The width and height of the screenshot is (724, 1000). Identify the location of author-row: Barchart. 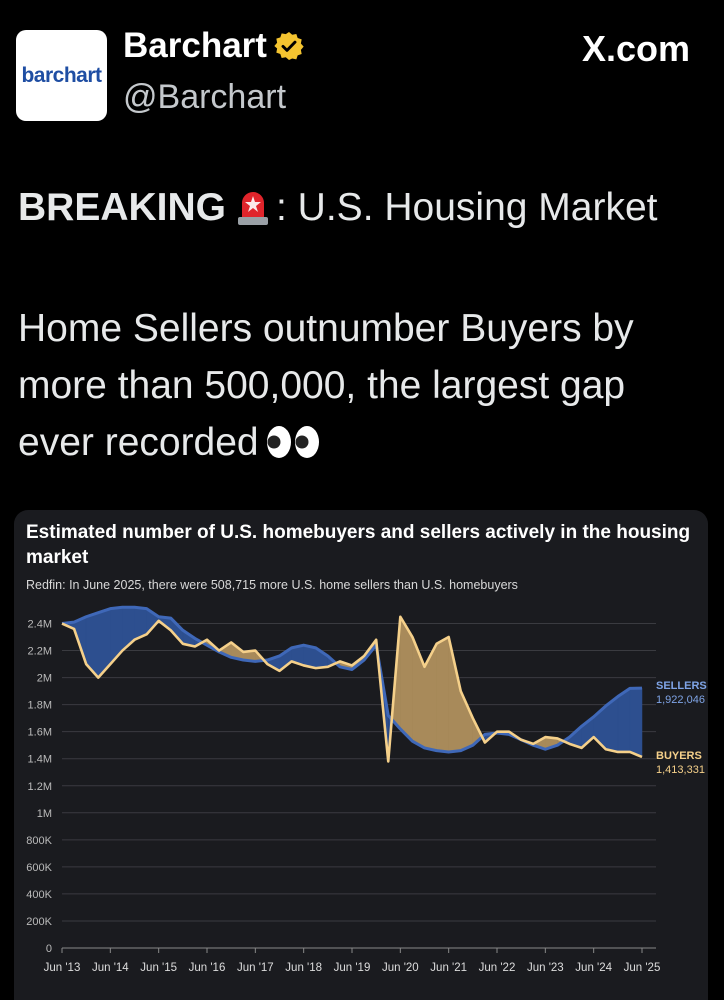
(214, 46).